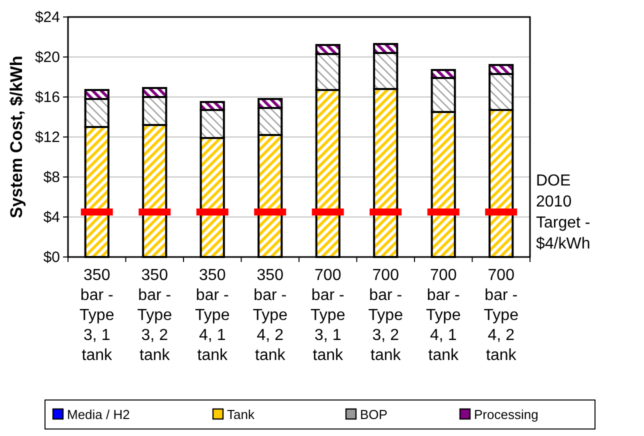  Describe the element at coordinates (386, 315) in the screenshot. I see `x-tick-label: 700 bar - Type 3, 2 tank` at that location.